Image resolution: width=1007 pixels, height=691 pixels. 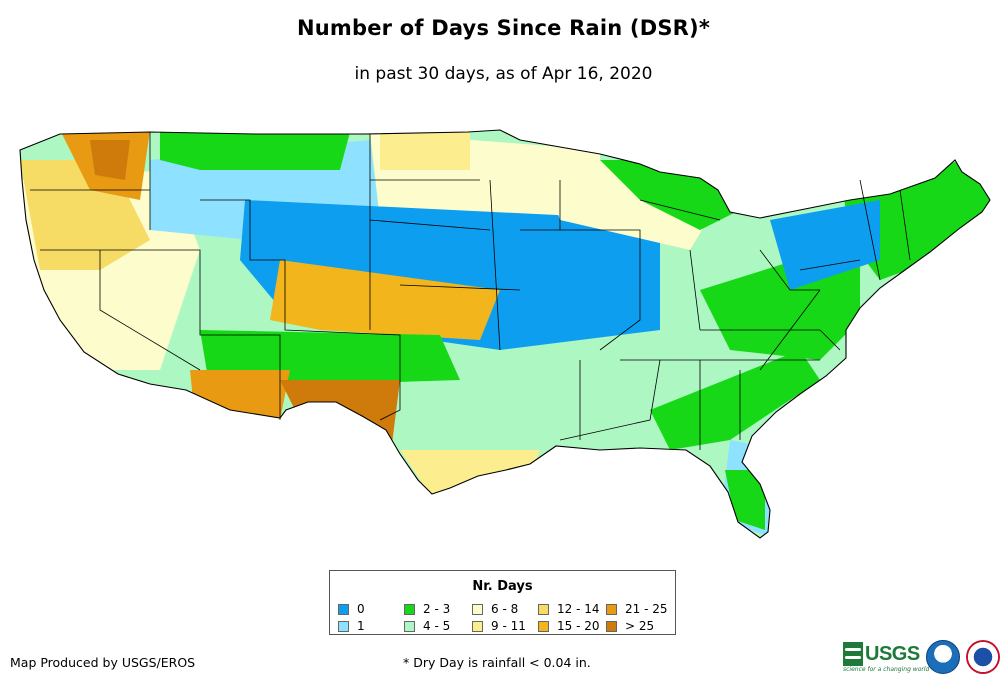 What do you see at coordinates (340, 420) in the screenshot?
I see `region-west-texas-days-25plus` at bounding box center [340, 420].